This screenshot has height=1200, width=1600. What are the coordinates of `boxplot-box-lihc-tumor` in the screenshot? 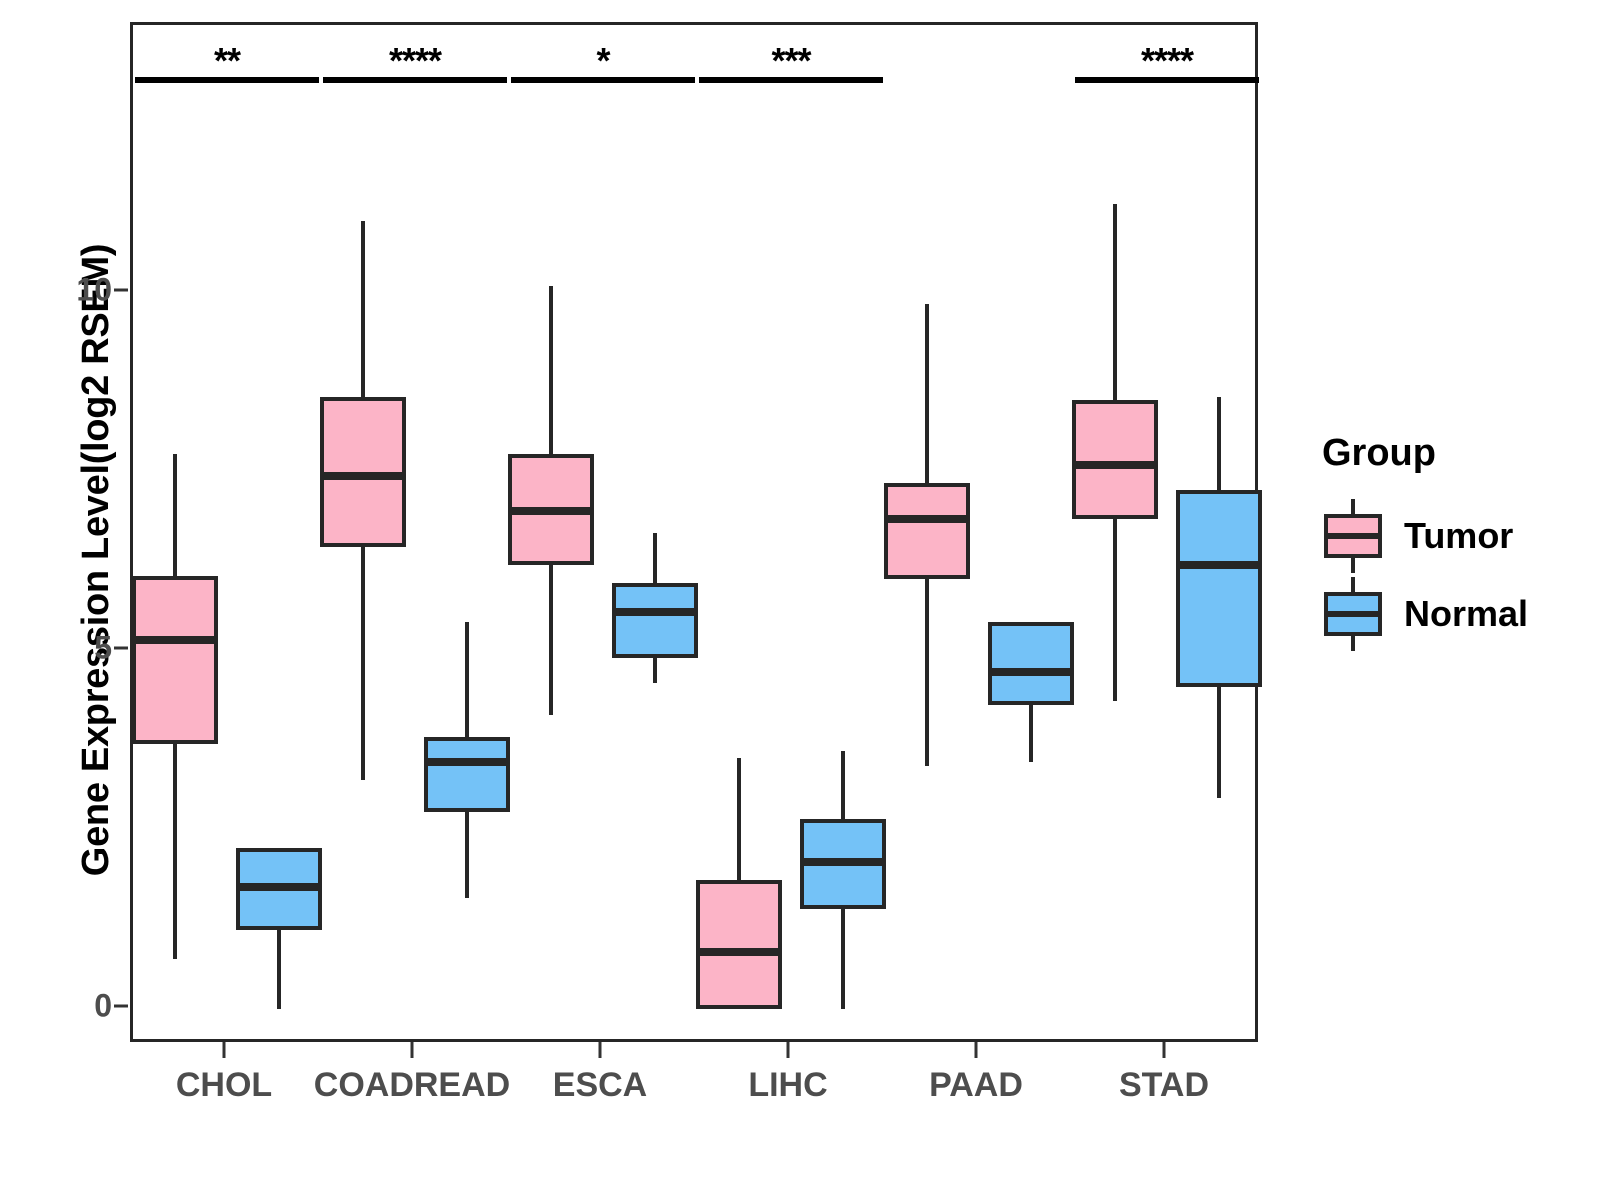 It's located at (739, 944).